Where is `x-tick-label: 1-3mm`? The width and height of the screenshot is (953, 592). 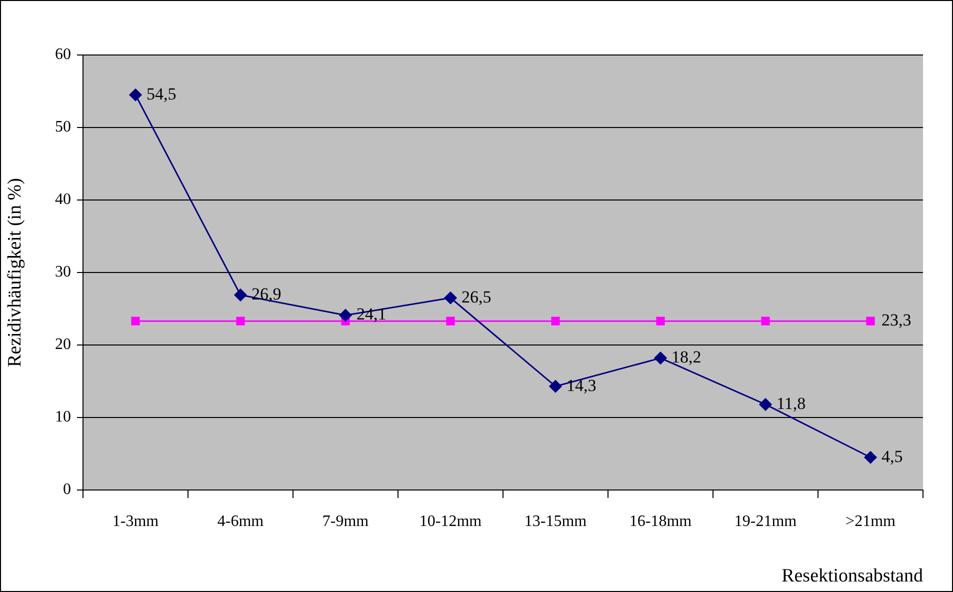 x-tick-label: 1-3mm is located at coordinates (136, 521).